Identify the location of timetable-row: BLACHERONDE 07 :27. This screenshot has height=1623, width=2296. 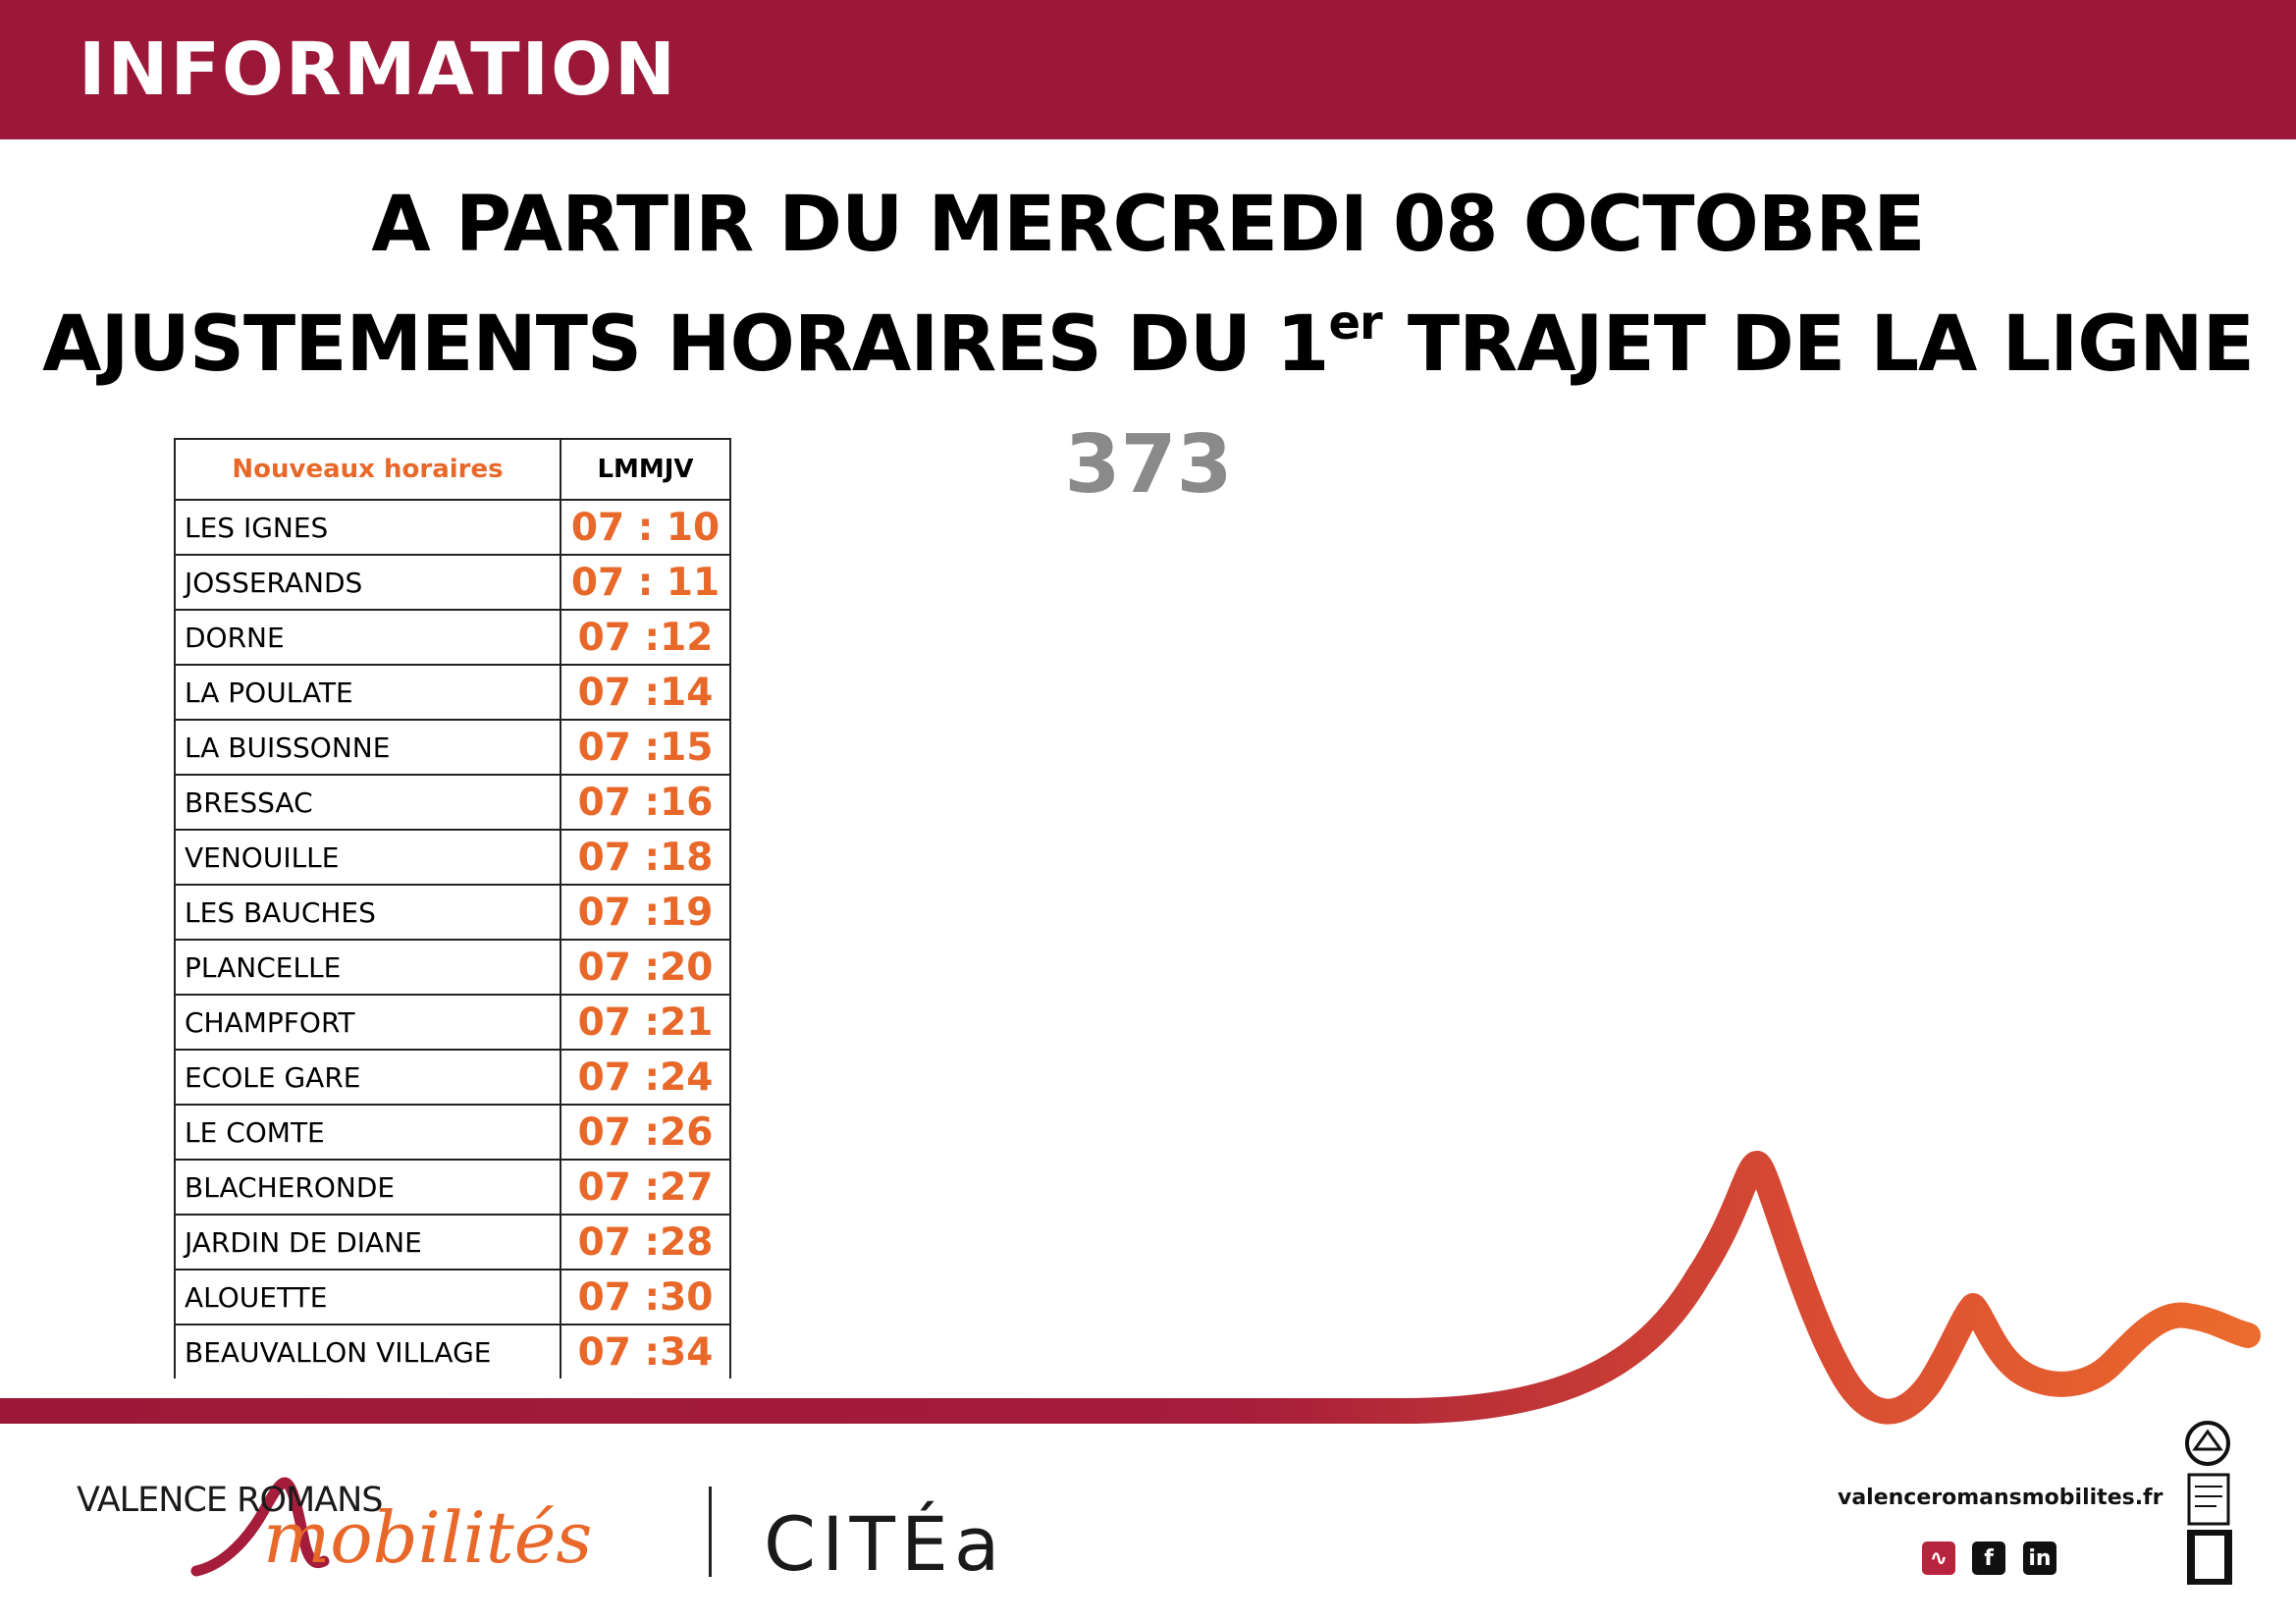
(452, 1187).